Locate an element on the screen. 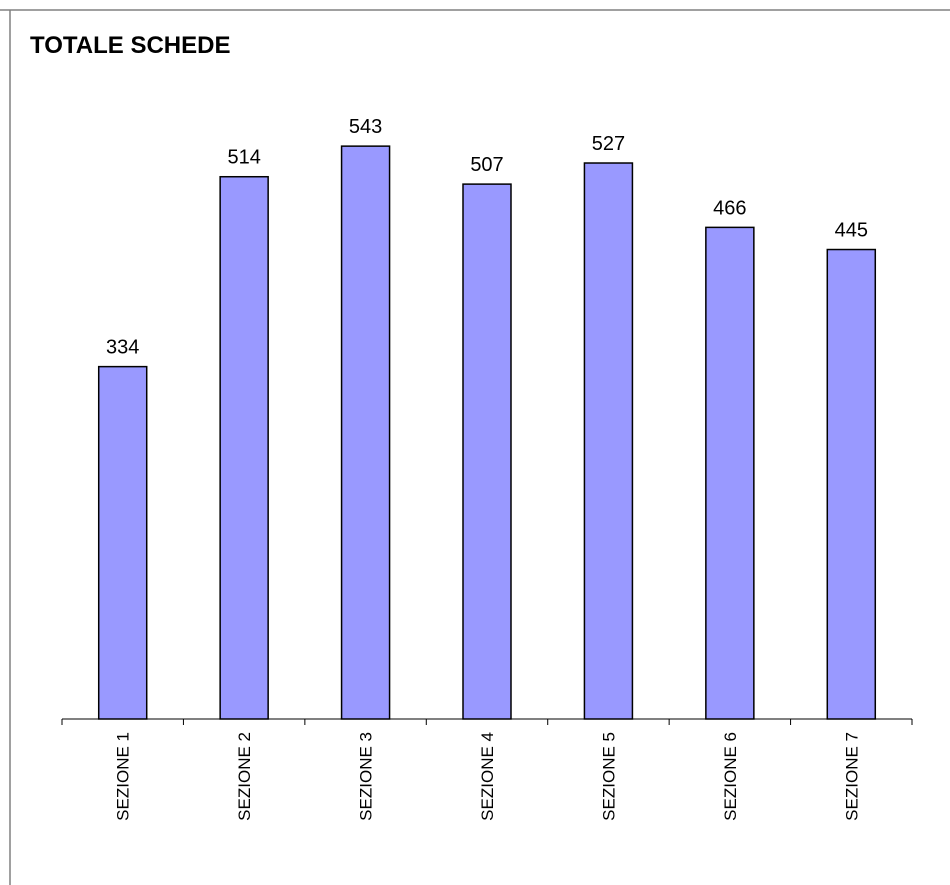  value-label: 527 is located at coordinates (608, 144).